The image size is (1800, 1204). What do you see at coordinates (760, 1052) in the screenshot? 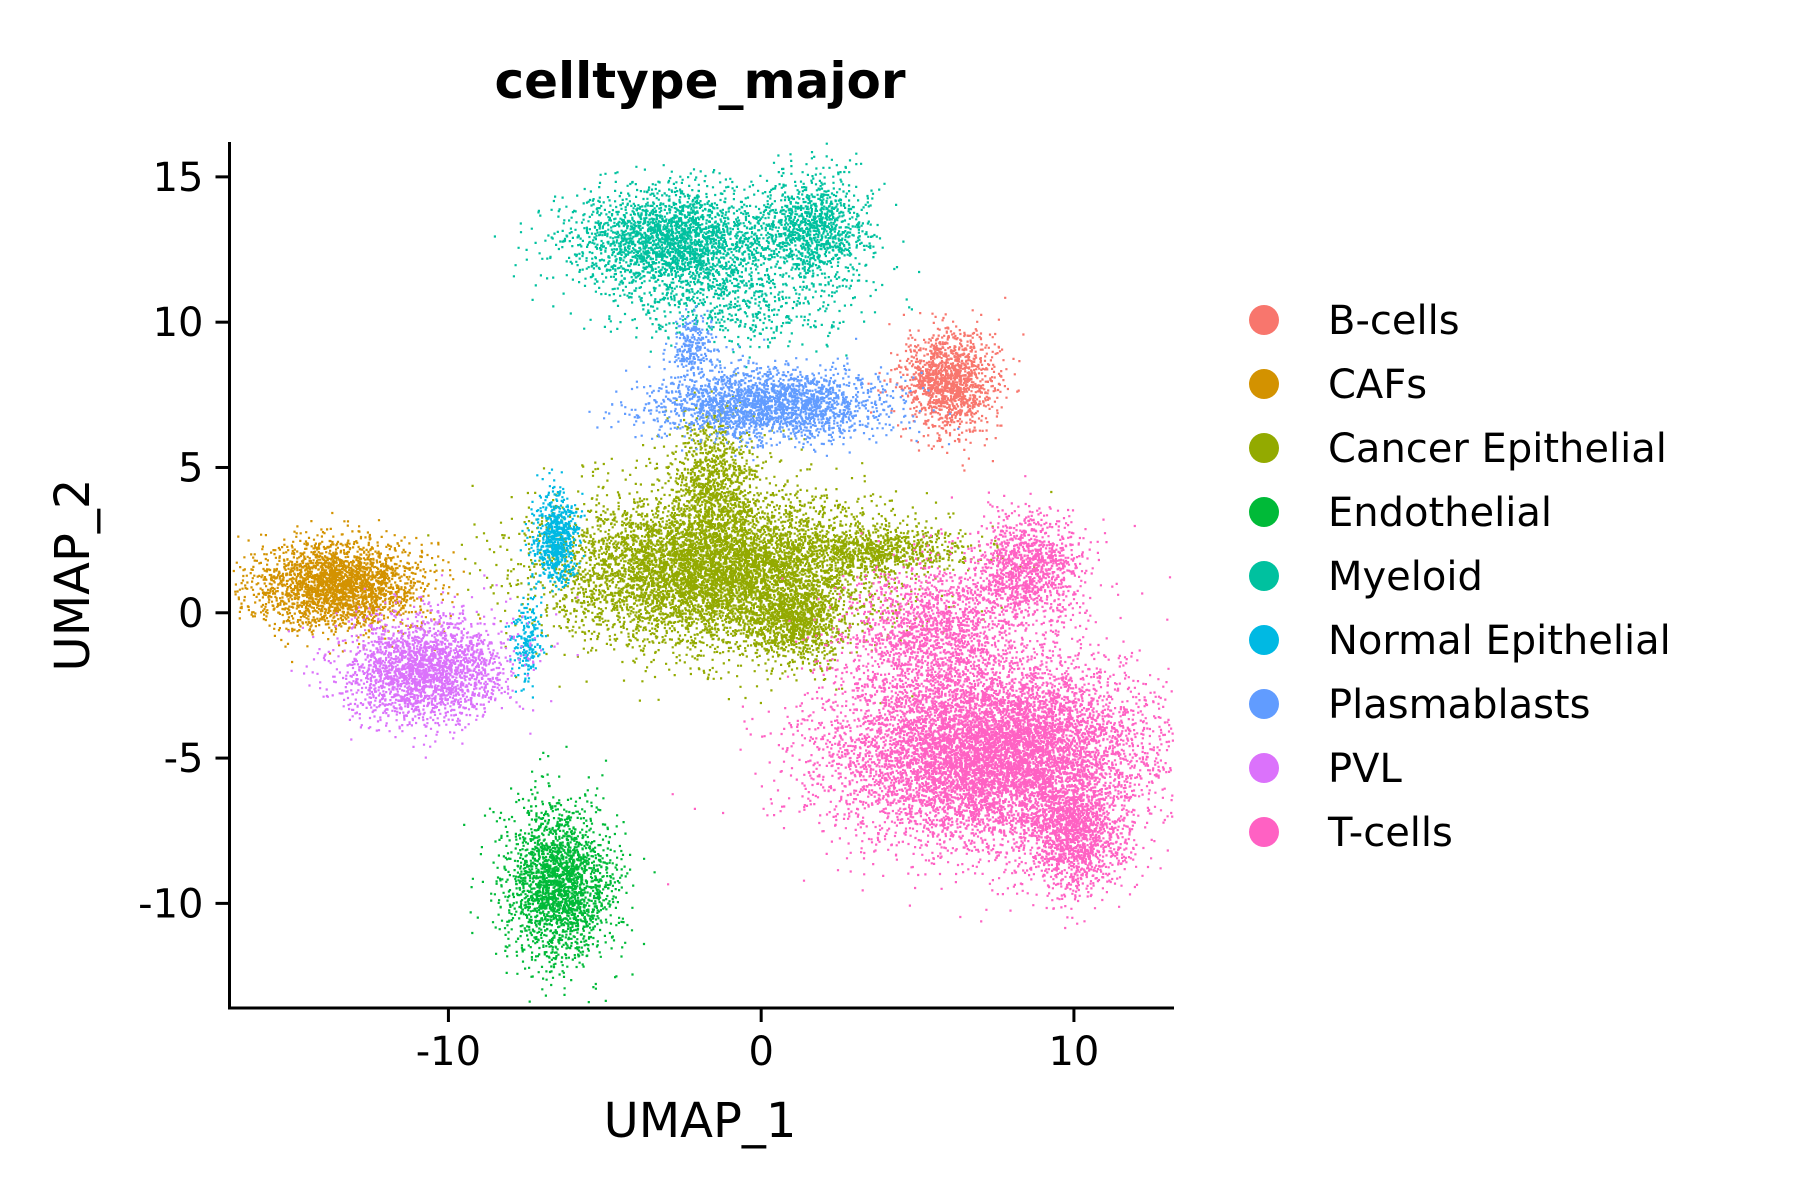
I see `x-tick-label-1: 0` at bounding box center [760, 1052].